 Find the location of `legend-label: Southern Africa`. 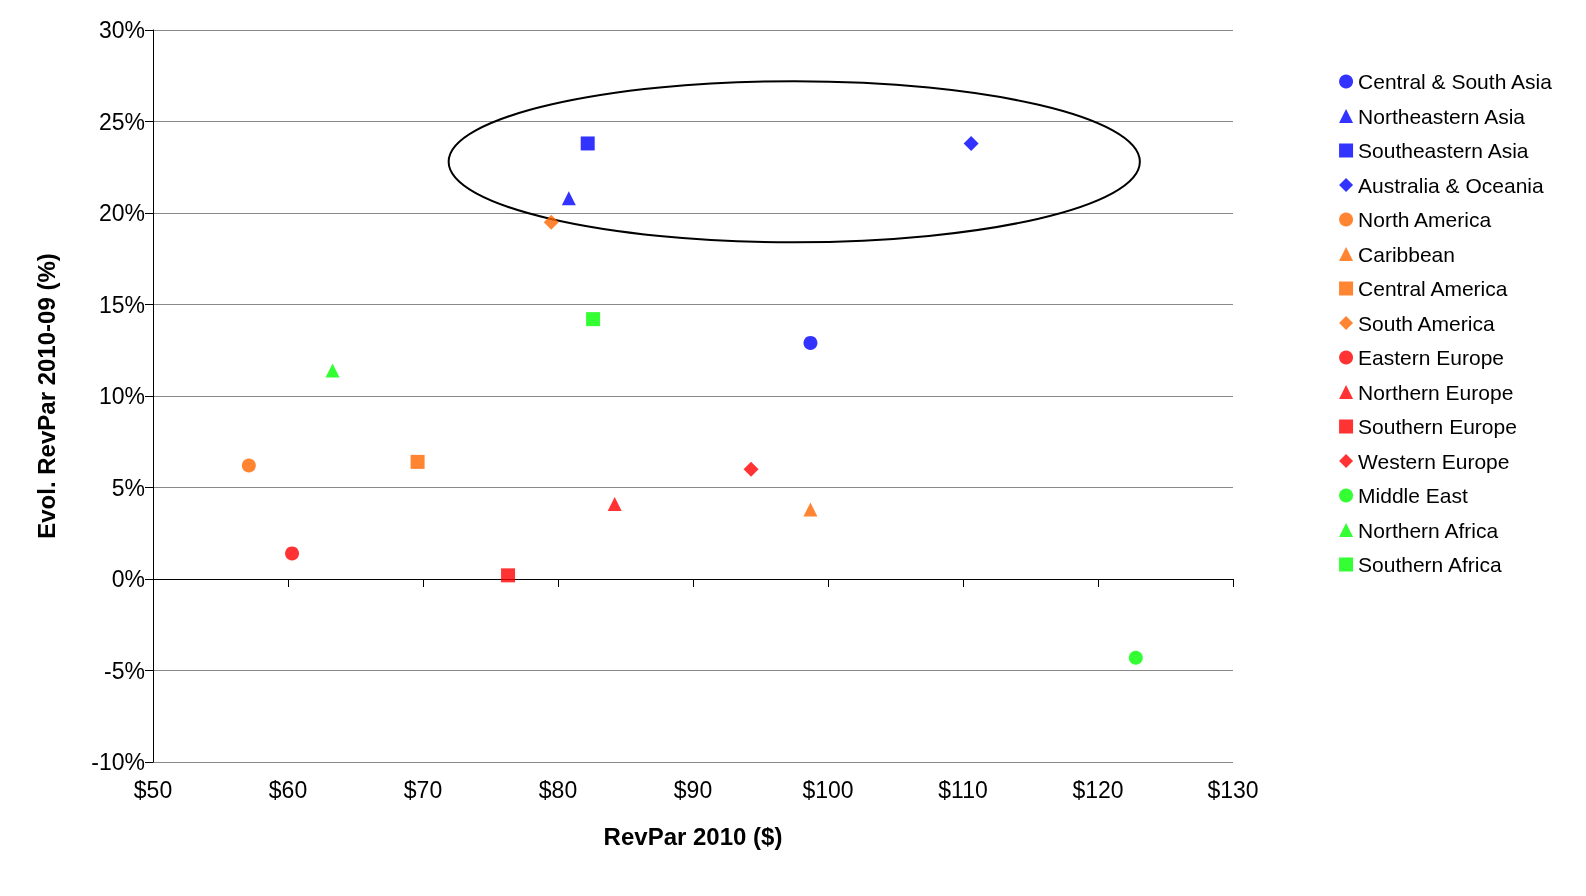

legend-label: Southern Africa is located at coordinates (1430, 564).